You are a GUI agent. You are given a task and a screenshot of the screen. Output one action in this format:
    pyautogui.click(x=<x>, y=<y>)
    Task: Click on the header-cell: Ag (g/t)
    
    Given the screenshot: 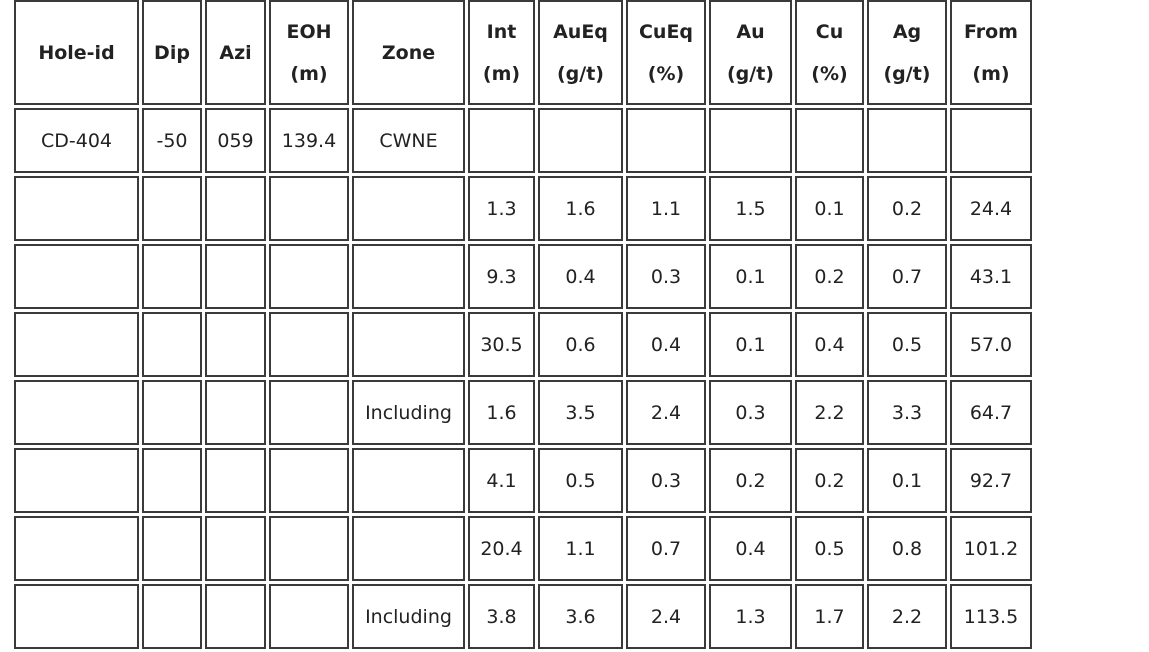 What is the action you would take?
    pyautogui.click(x=907, y=52)
    